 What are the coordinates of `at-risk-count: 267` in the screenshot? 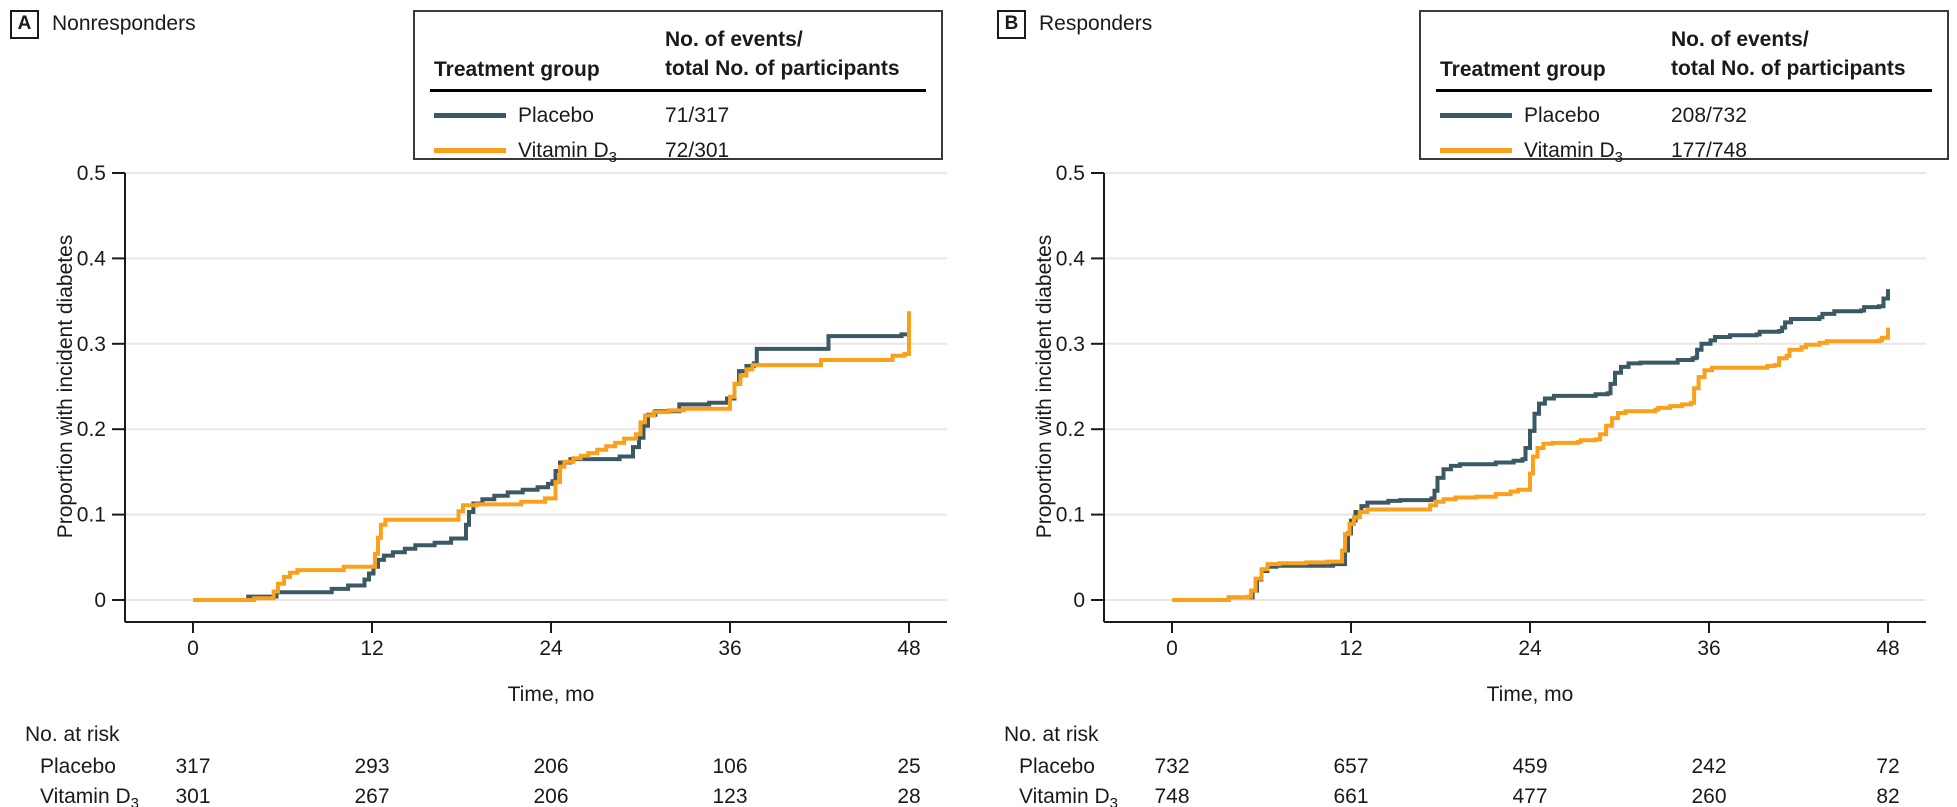 It's located at (371, 796).